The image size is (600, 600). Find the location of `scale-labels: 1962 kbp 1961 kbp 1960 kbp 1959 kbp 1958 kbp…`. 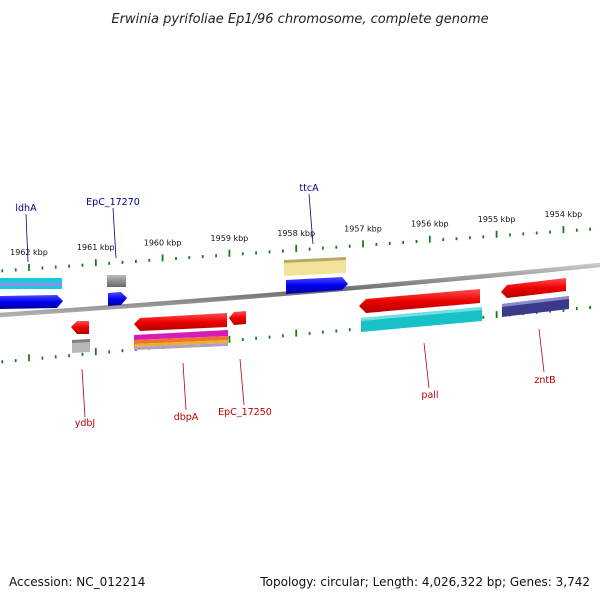

scale-labels: 1962 kbp 1961 kbp 1960 kbp 1959 kbp 1958 kbp… is located at coordinates (296, 233).